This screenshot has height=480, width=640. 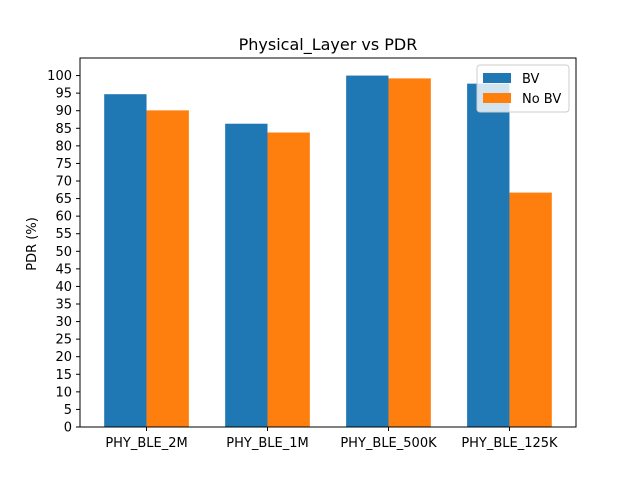 What do you see at coordinates (63, 111) in the screenshot?
I see `y-tick-label: 90` at bounding box center [63, 111].